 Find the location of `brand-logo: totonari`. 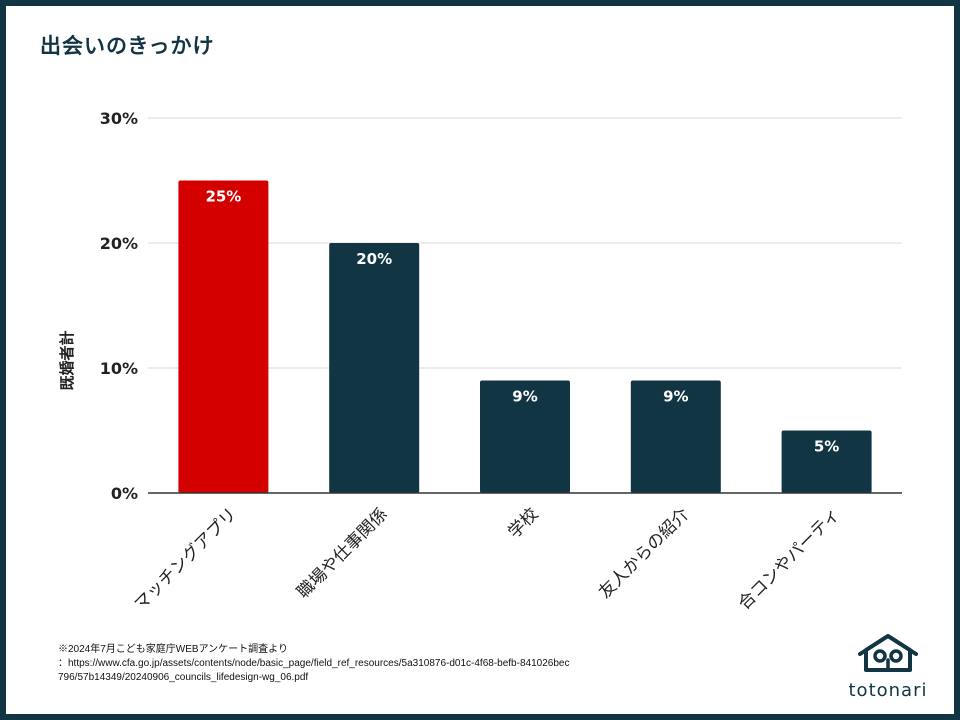

brand-logo: totonari is located at coordinates (888, 666).